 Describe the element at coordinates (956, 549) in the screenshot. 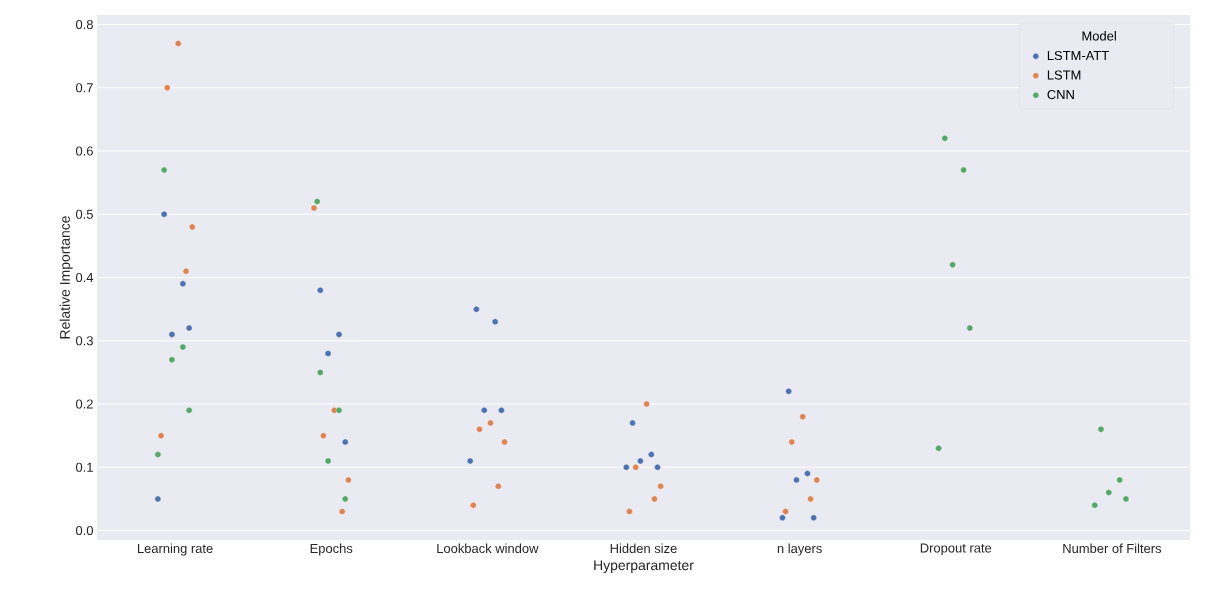

I see `x-tick-label: Dropout rate` at that location.